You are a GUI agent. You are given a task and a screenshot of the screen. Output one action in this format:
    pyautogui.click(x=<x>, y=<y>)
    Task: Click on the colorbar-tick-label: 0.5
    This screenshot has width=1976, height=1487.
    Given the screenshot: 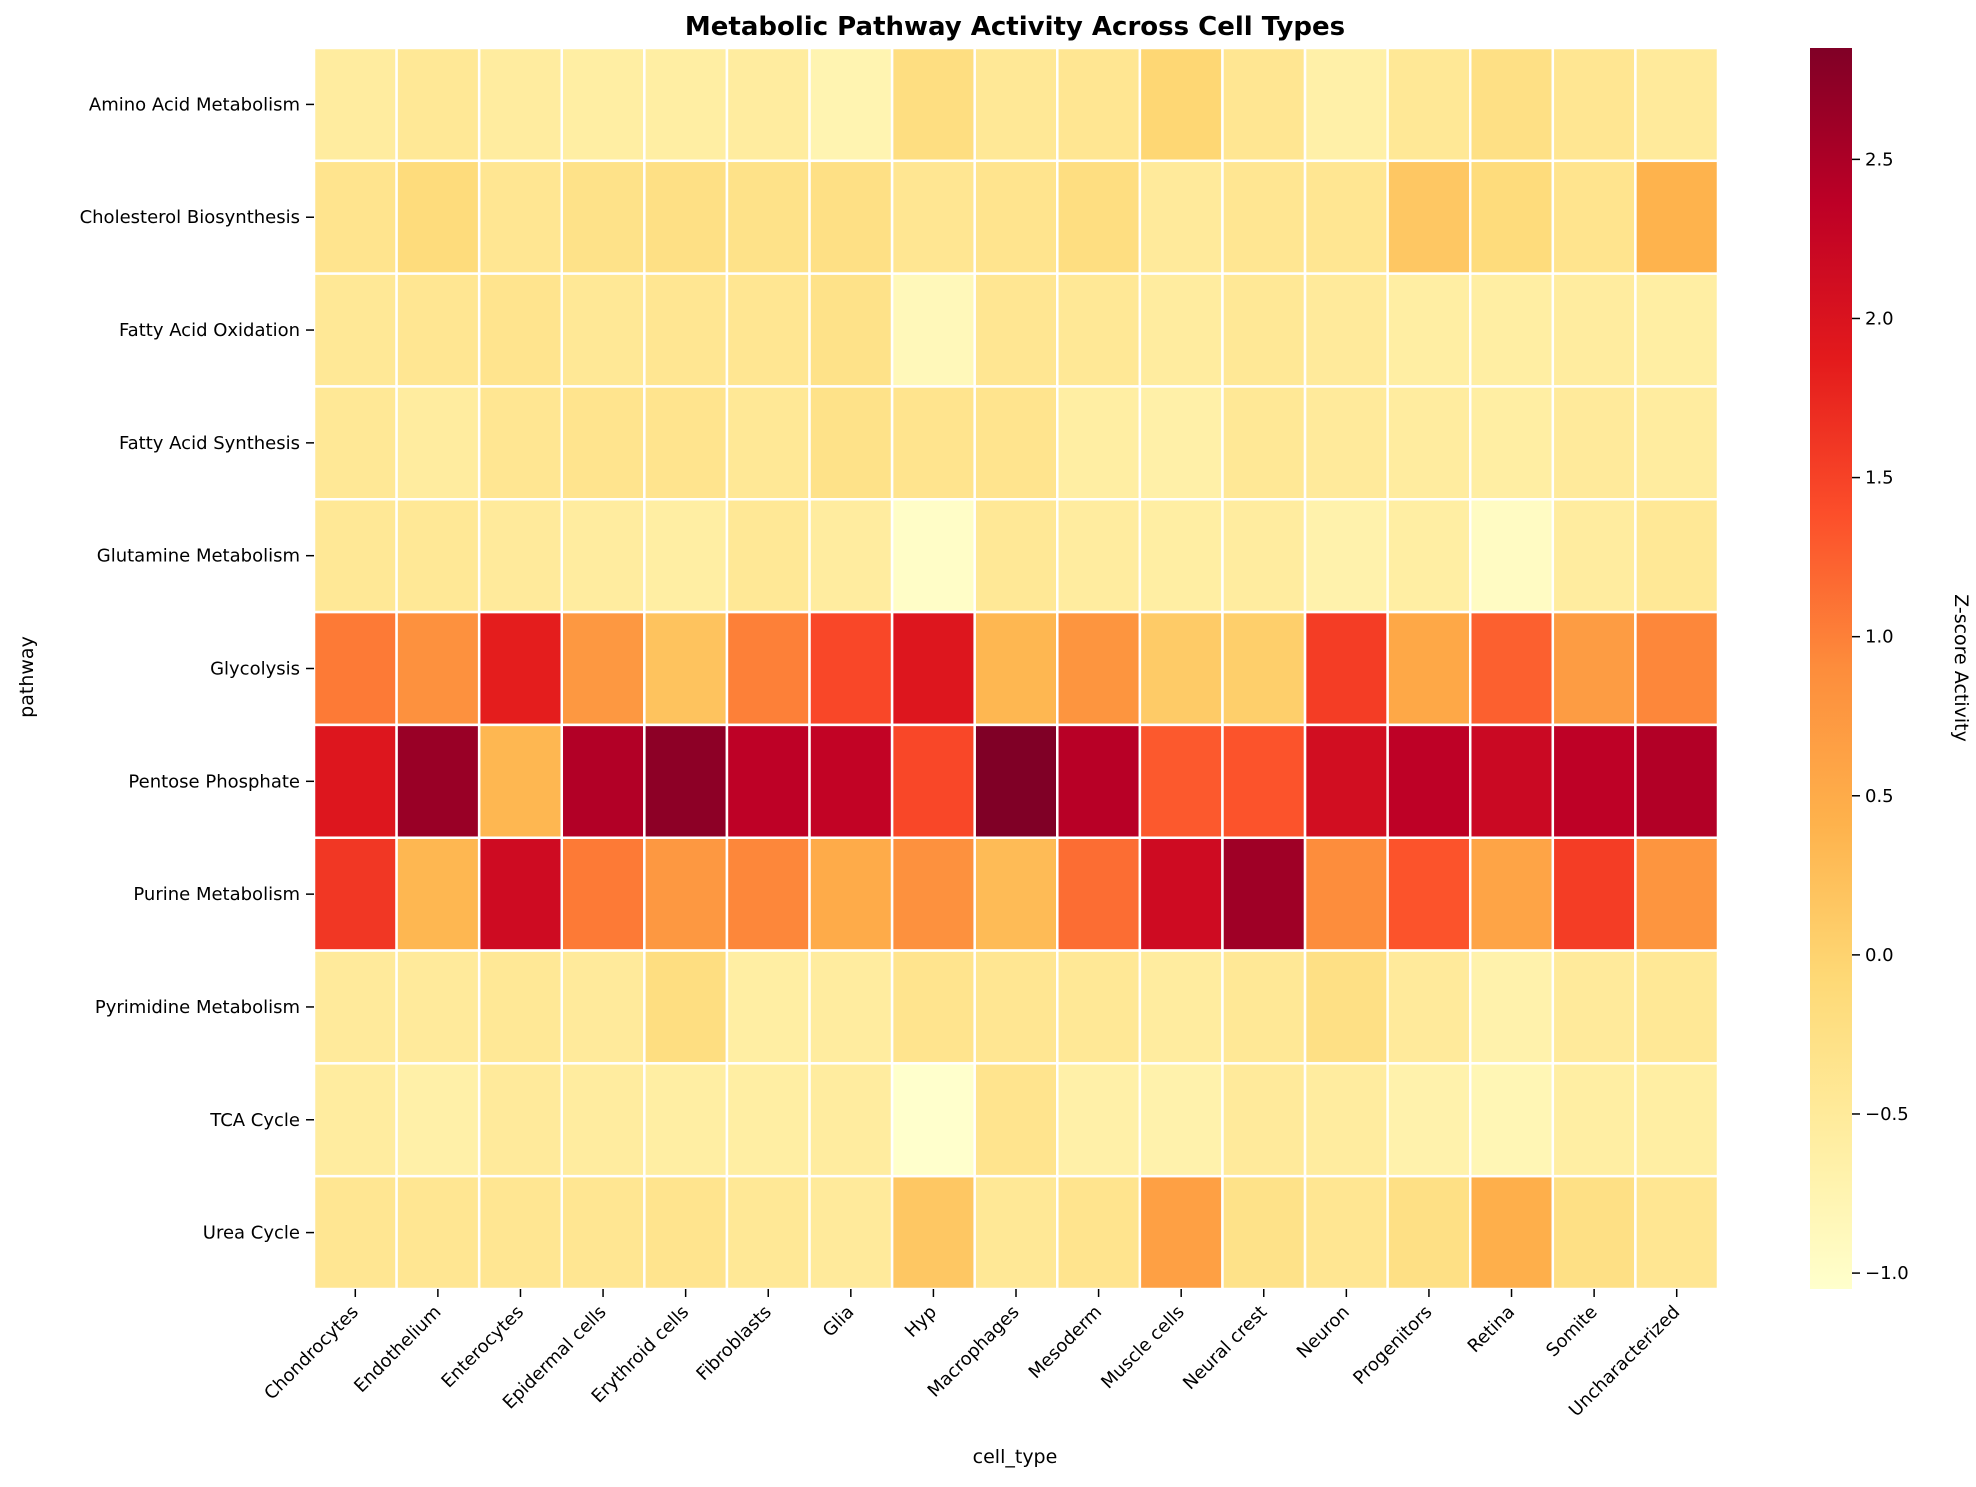 What is the action you would take?
    pyautogui.click(x=1879, y=796)
    